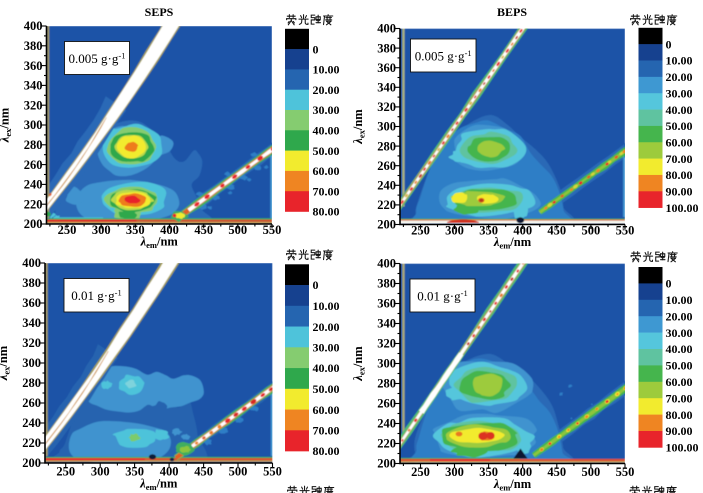 This screenshot has width=703, height=493. I want to click on svg-text: 200, so click(386, 464).